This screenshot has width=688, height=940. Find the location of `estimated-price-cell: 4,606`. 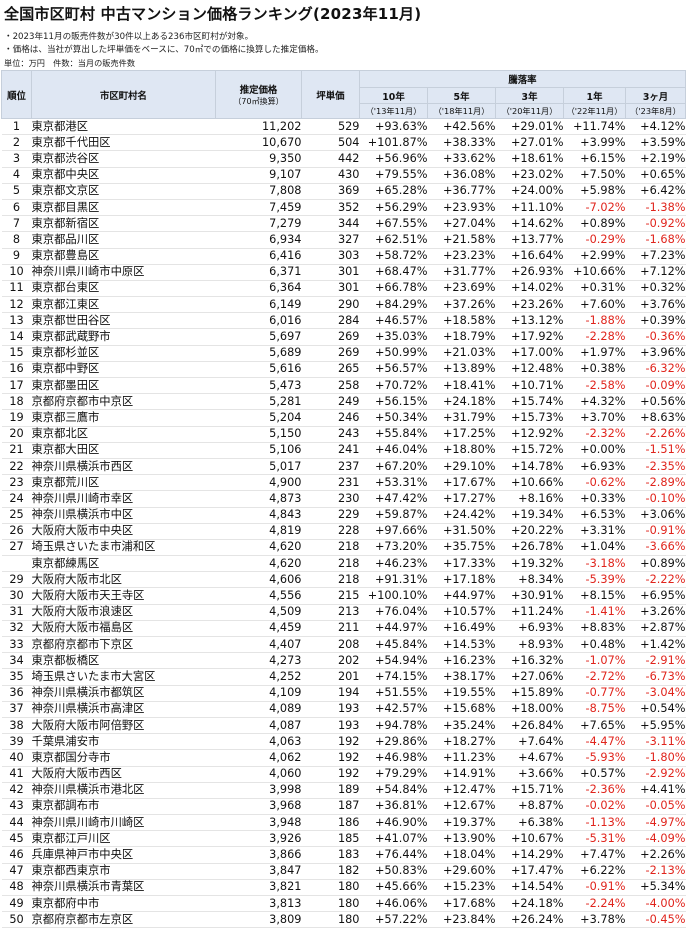

estimated-price-cell: 4,606 is located at coordinates (258, 580).